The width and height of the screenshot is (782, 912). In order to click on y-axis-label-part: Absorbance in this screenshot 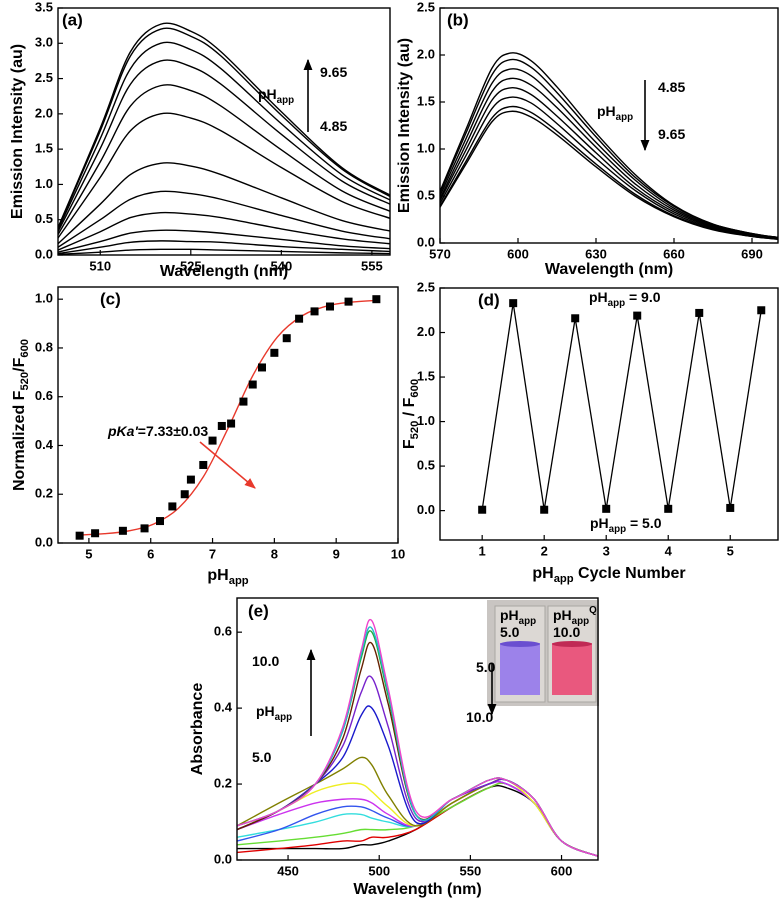, I will do `click(197, 729)`.